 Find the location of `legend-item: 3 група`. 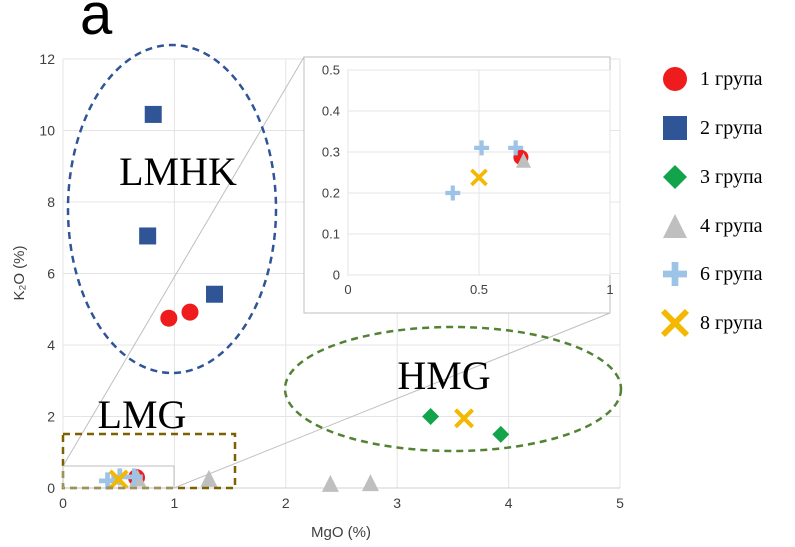

legend-item: 3 група is located at coordinates (711, 177).